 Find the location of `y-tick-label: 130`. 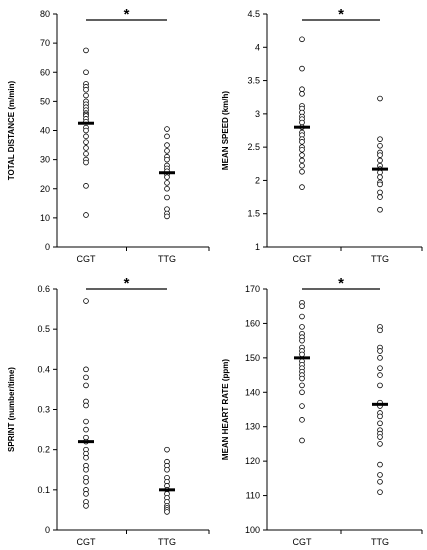

y-tick-label: 130 is located at coordinates (252, 427).